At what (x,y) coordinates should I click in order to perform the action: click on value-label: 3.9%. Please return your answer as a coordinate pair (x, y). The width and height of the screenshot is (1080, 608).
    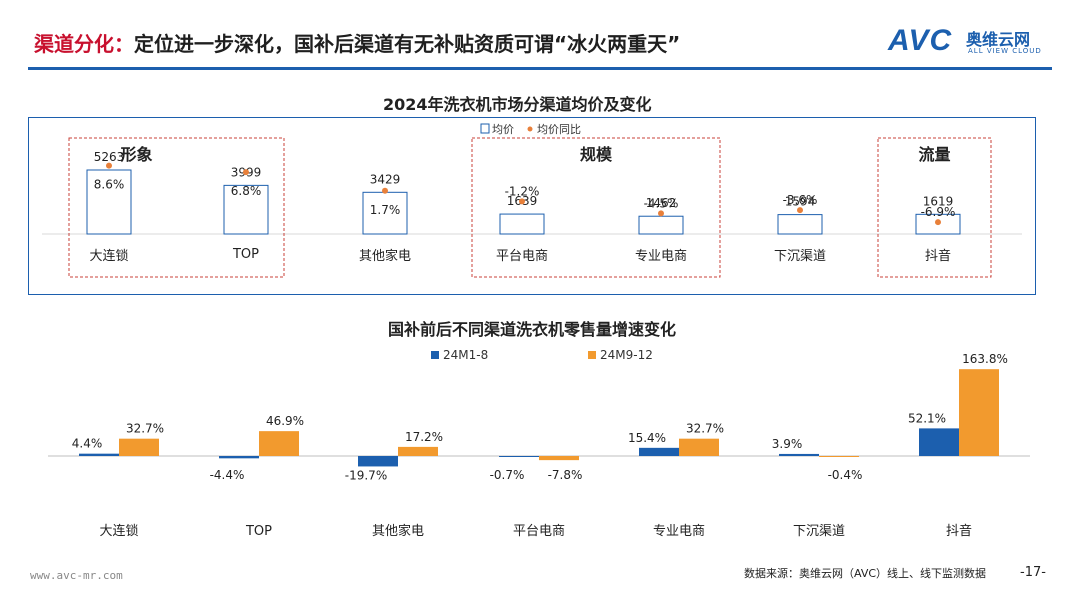
    Looking at the image, I should click on (787, 444).